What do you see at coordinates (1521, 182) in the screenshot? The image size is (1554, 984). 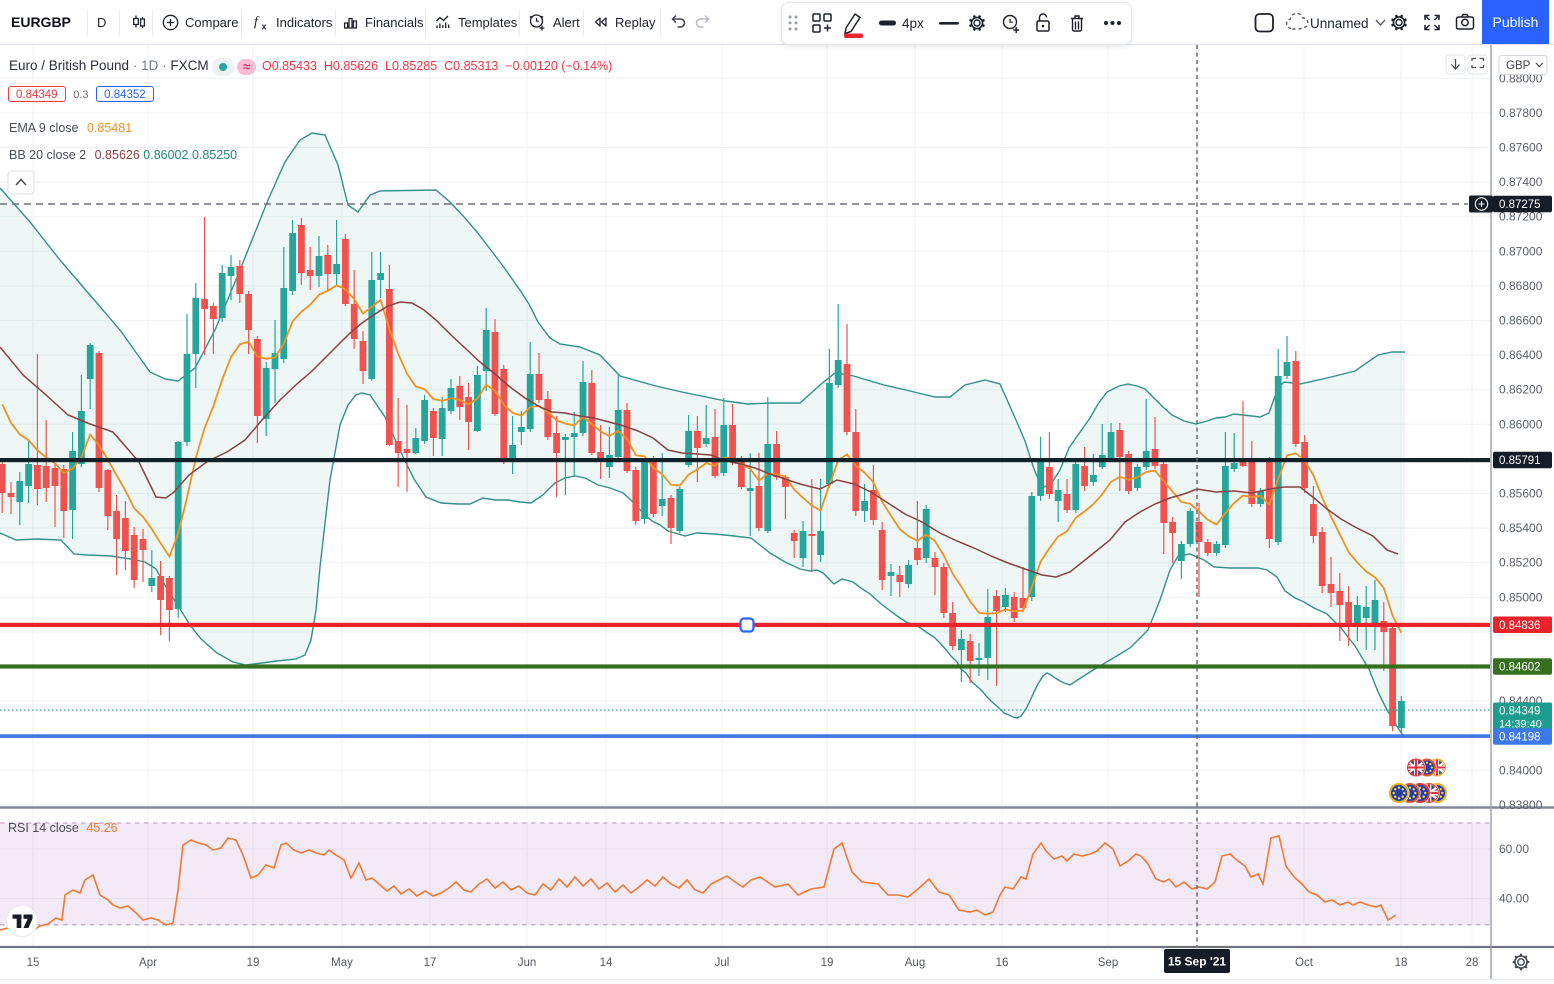 I see `svg-text: 0.87400` at bounding box center [1521, 182].